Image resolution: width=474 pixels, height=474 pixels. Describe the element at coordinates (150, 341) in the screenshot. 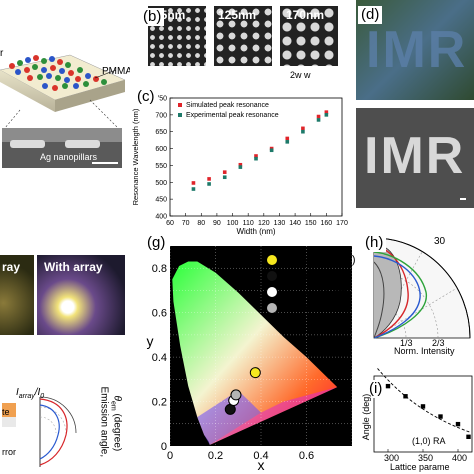

I see `y-axis-label: y` at that location.